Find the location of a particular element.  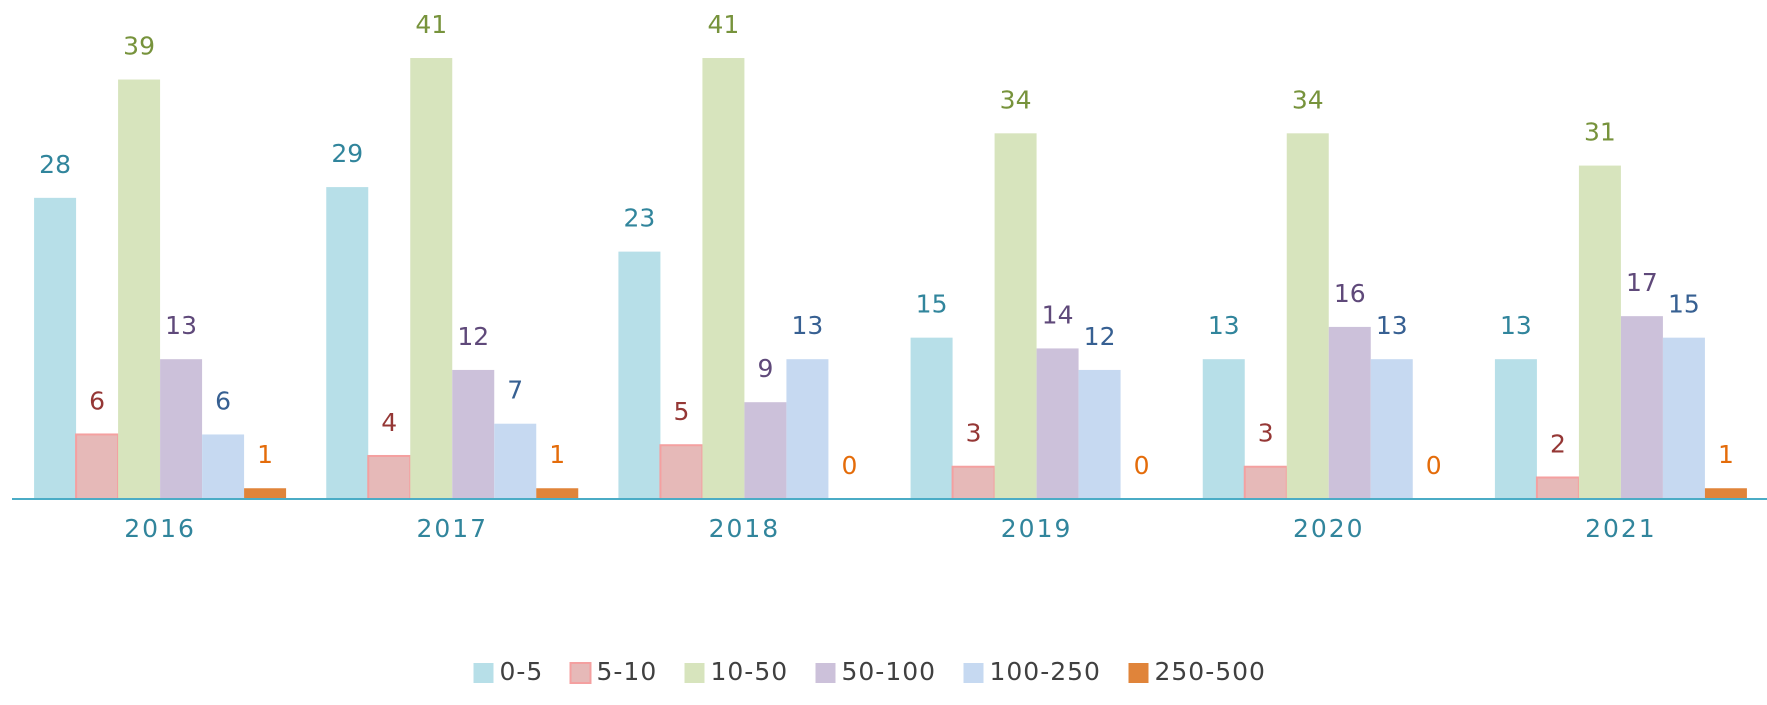

legend-label: 50-100 is located at coordinates (889, 671).